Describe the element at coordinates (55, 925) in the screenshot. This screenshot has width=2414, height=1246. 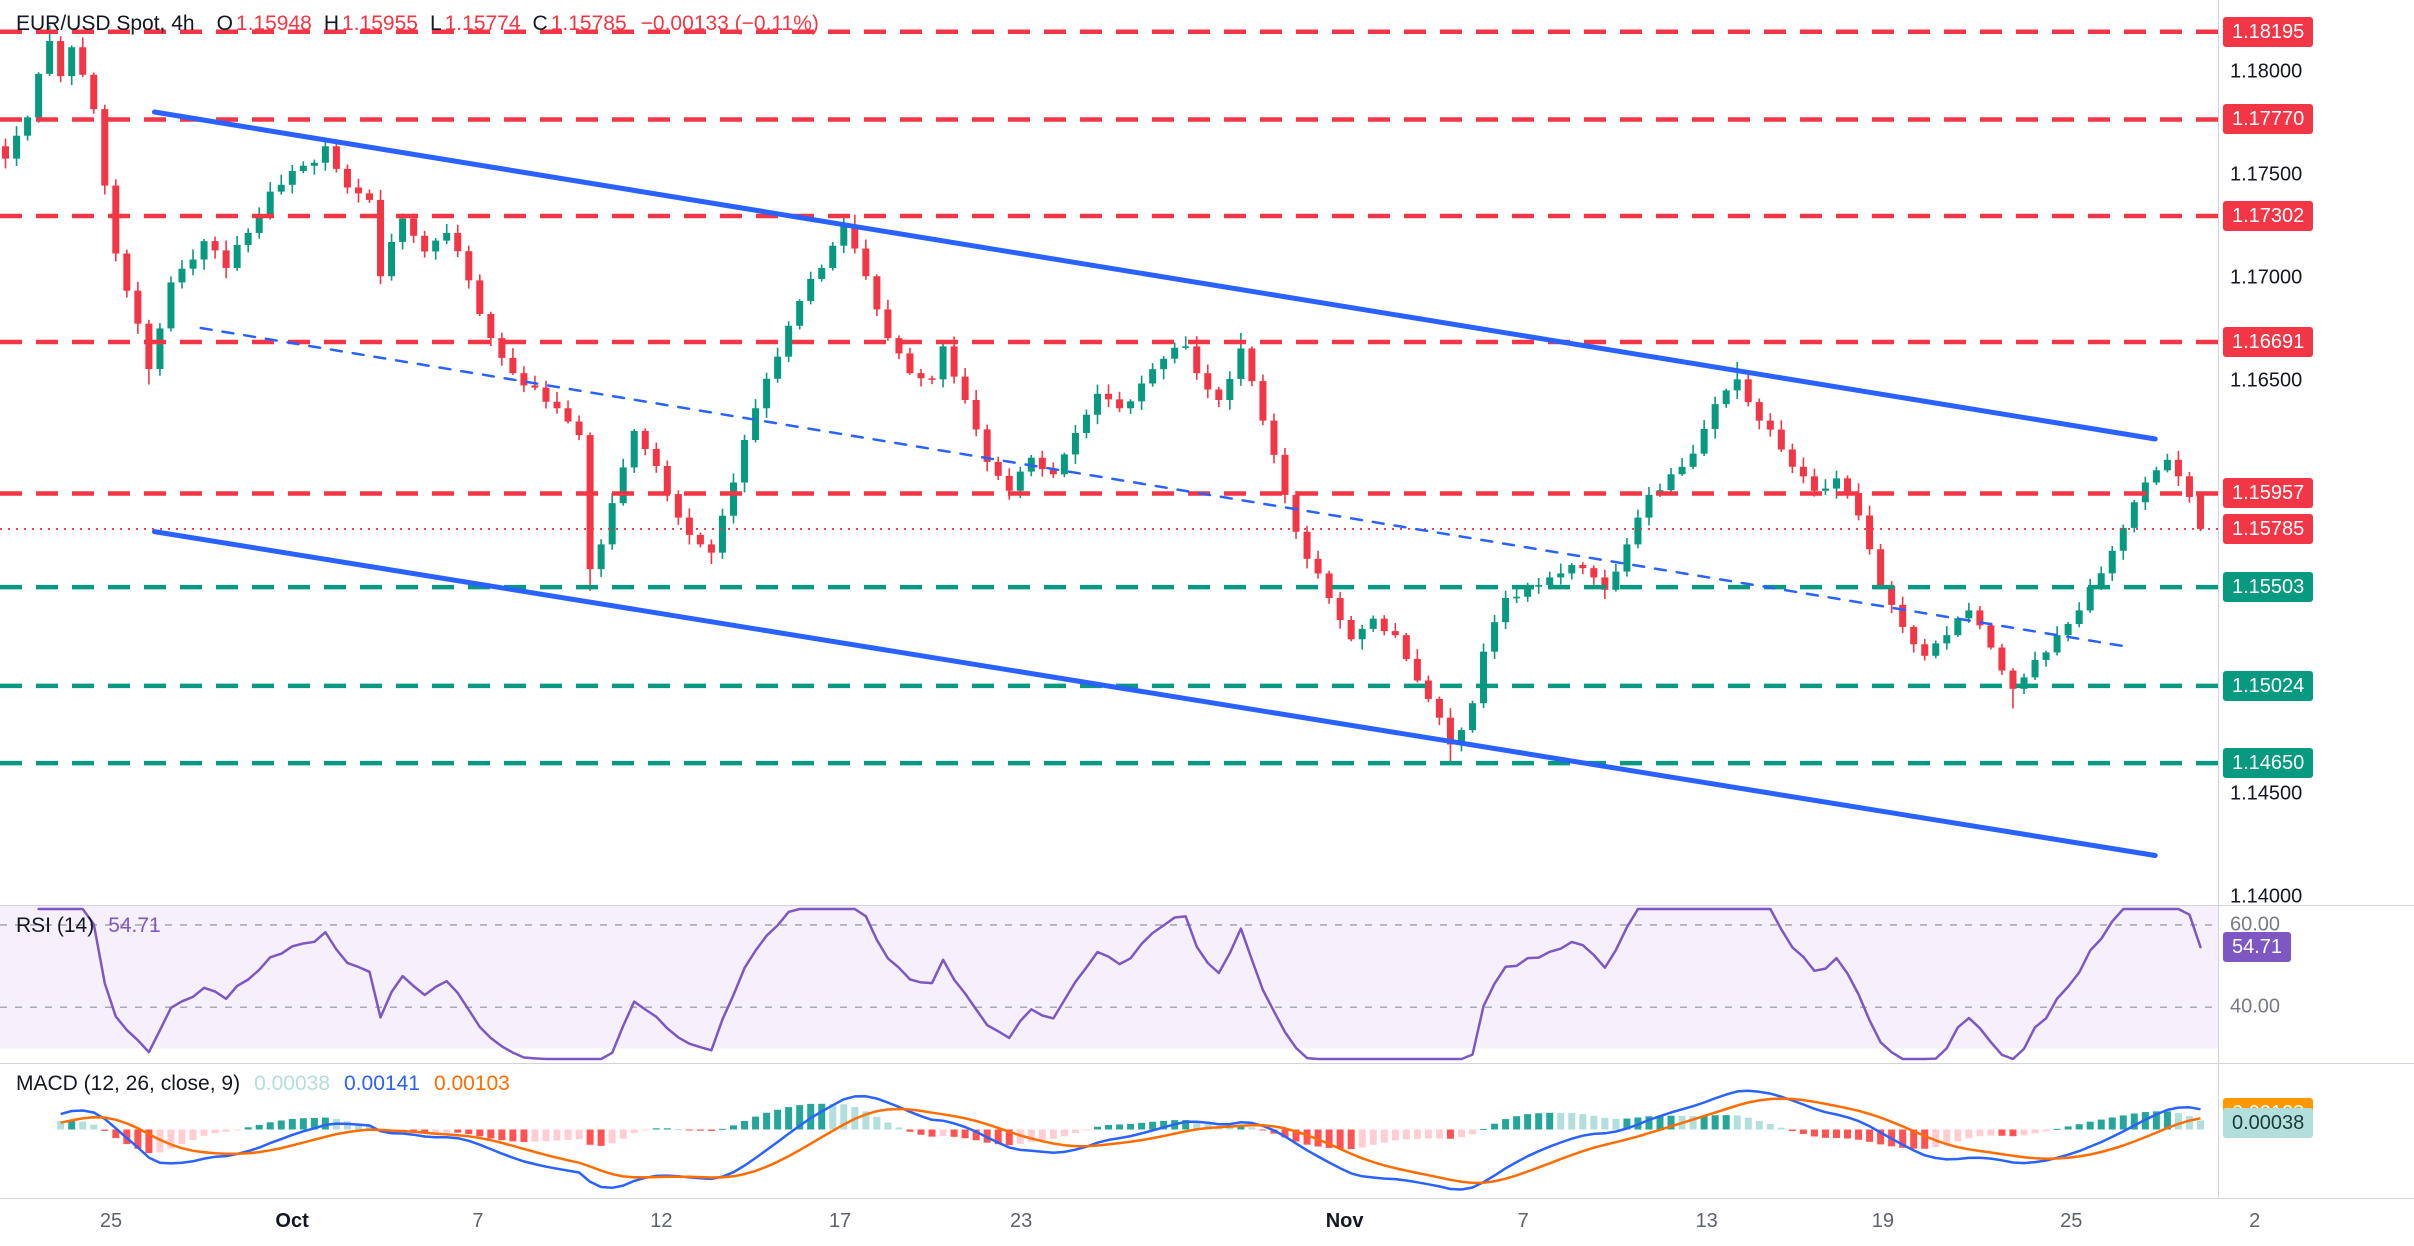
I see `rsi-title: RSI (14)` at that location.